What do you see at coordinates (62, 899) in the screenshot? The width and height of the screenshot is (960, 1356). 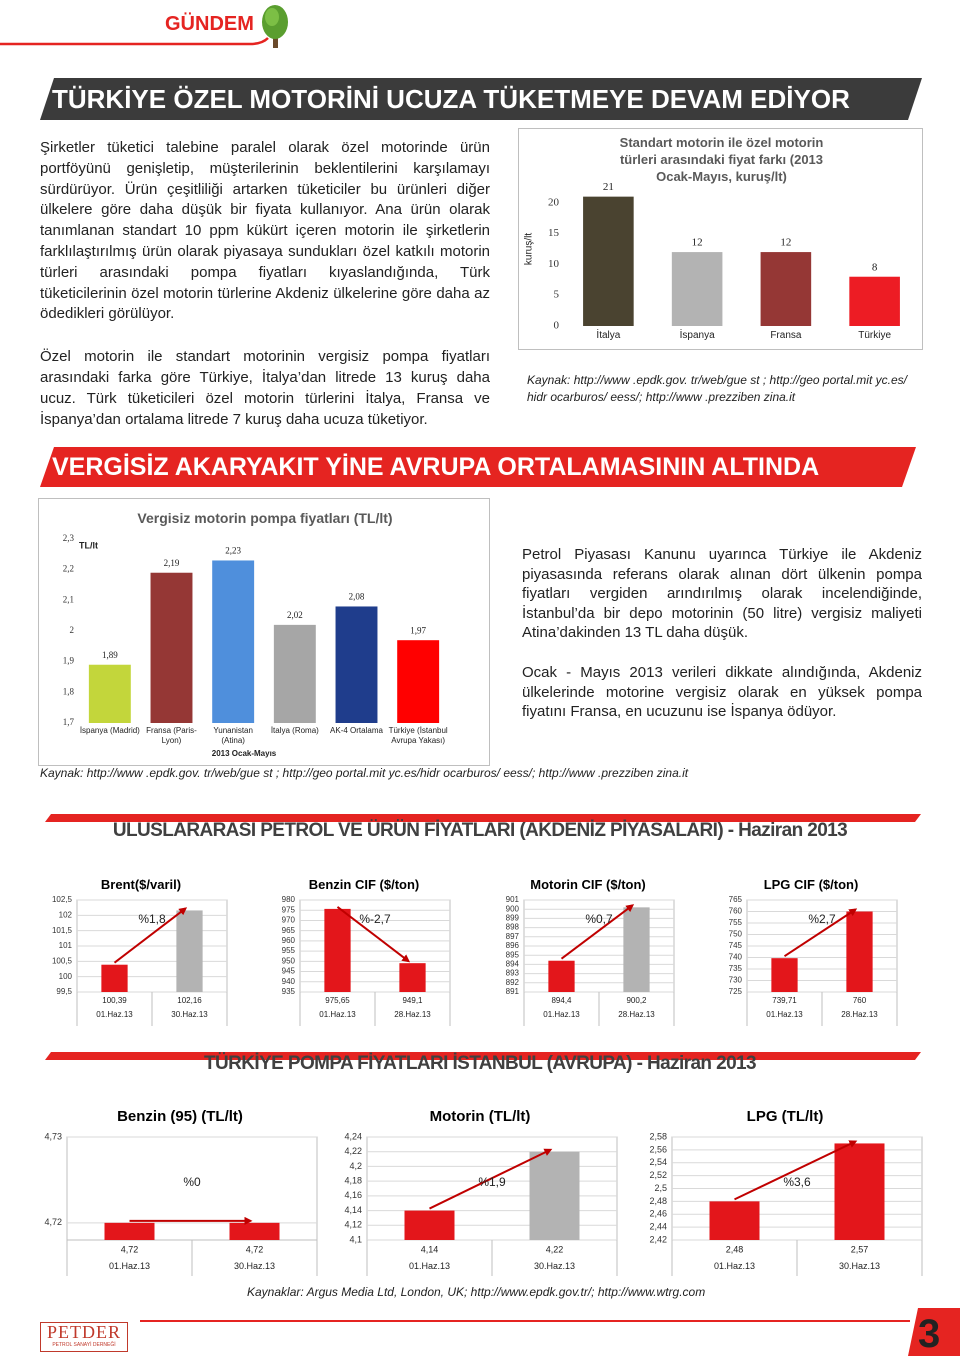 I see `y-tick-label: 102,5` at bounding box center [62, 899].